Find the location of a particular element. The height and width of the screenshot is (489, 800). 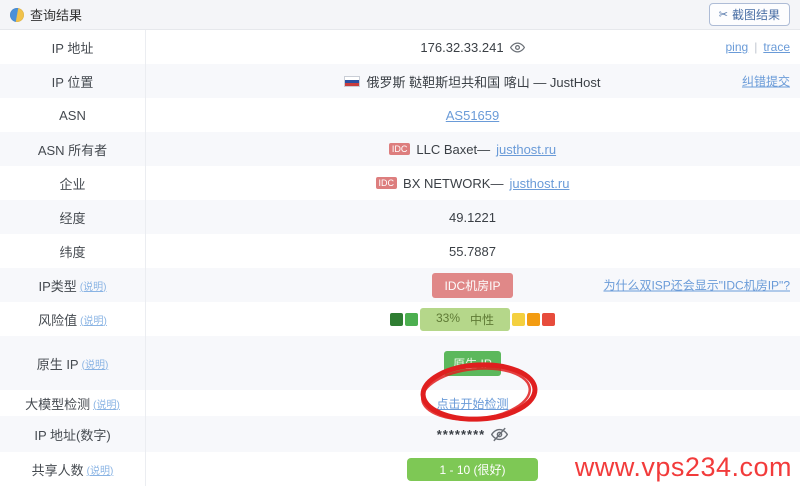

row-label: ASN 所有者 is located at coordinates (72, 150).